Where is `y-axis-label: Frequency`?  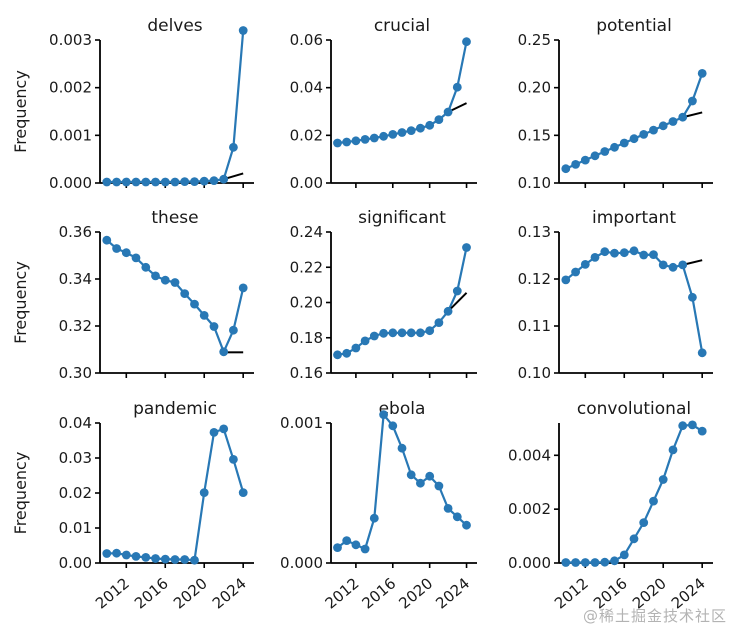
y-axis-label: Frequency is located at coordinates (20, 493).